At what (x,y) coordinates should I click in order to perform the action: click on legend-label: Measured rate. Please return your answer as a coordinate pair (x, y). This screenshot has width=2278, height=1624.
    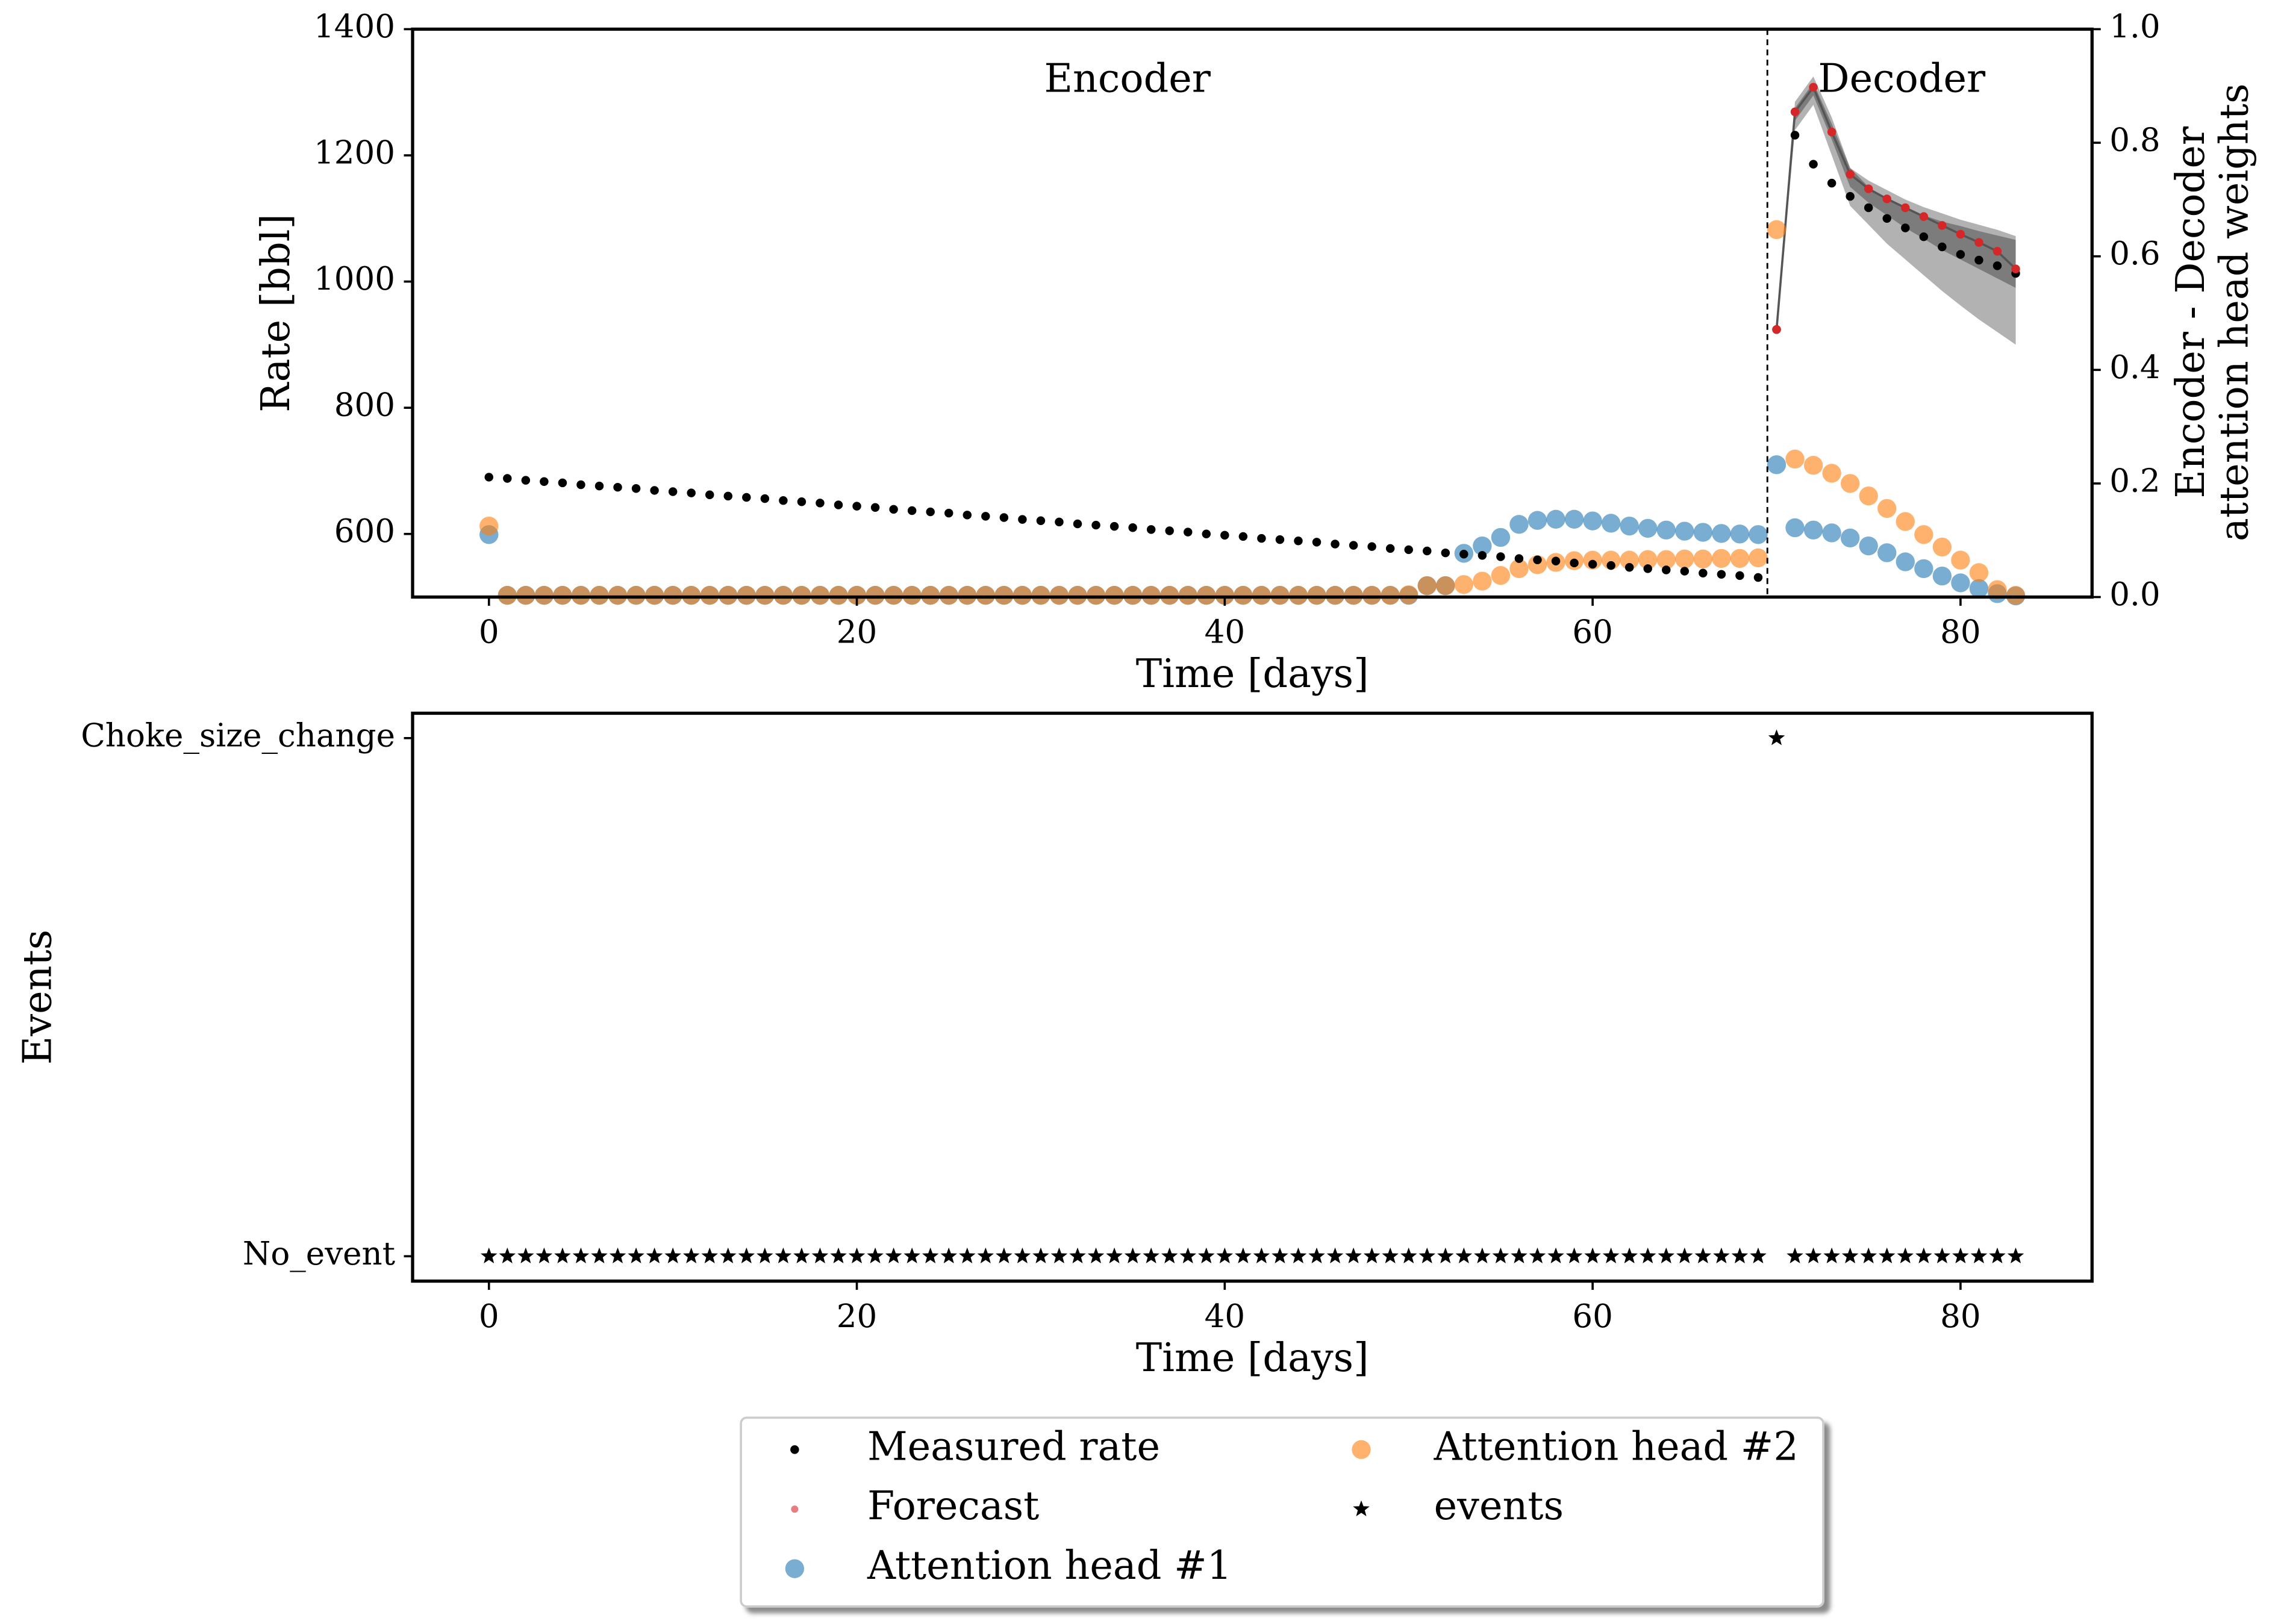
    Looking at the image, I should click on (1014, 1446).